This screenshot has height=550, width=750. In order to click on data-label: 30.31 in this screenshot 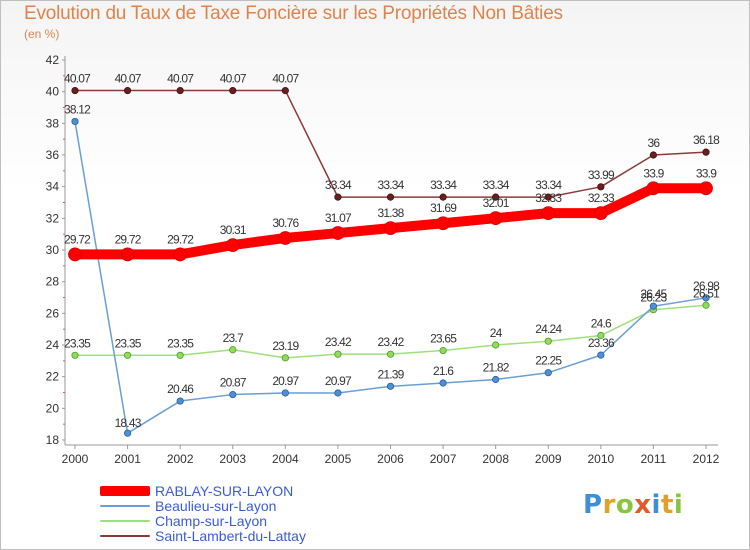, I will do `click(233, 230)`.